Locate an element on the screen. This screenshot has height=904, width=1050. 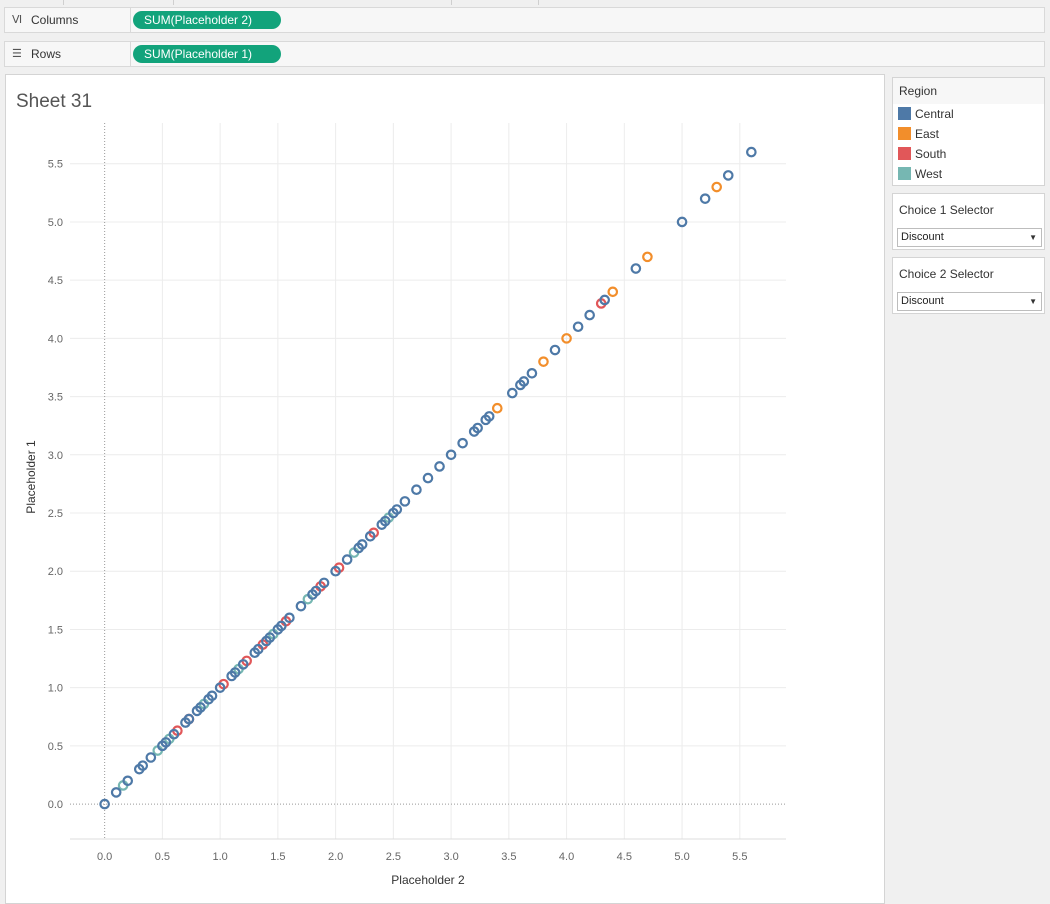
sheet-title: Sheet 31 is located at coordinates (54, 101).